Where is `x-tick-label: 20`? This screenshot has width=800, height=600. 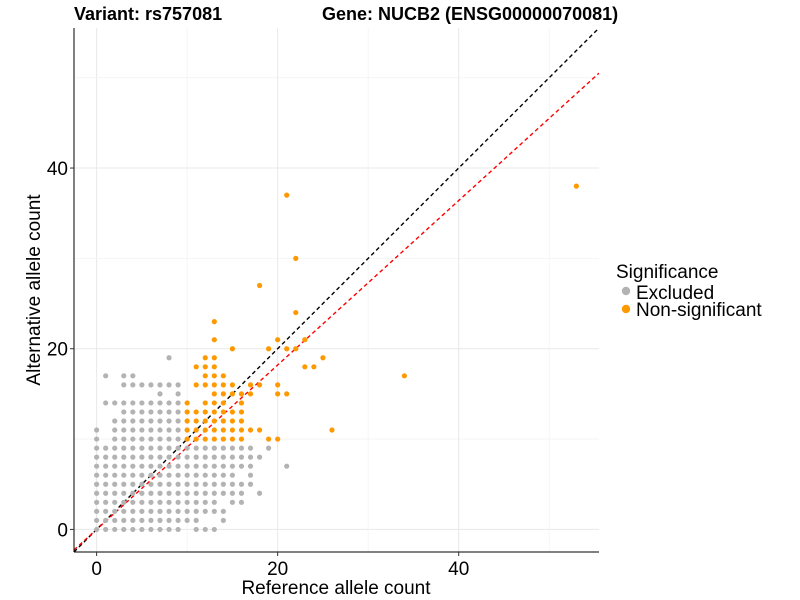 x-tick-label: 20 is located at coordinates (277, 569).